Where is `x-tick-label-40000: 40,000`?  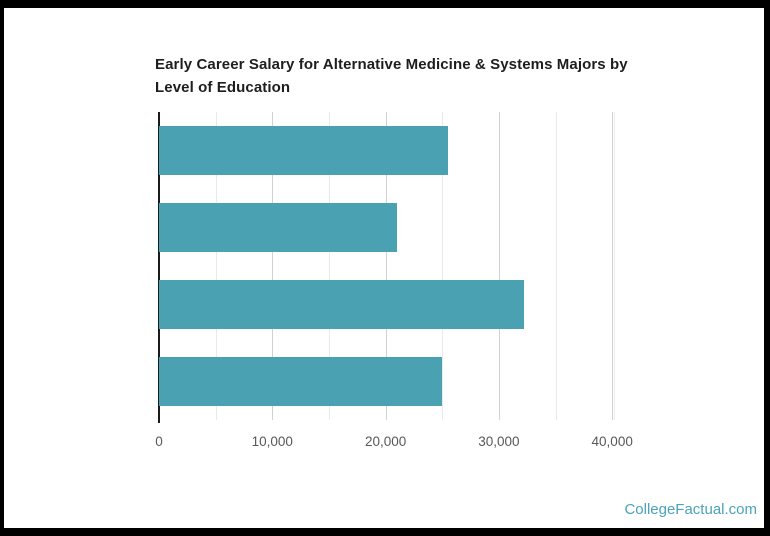 x-tick-label-40000: 40,000 is located at coordinates (612, 441).